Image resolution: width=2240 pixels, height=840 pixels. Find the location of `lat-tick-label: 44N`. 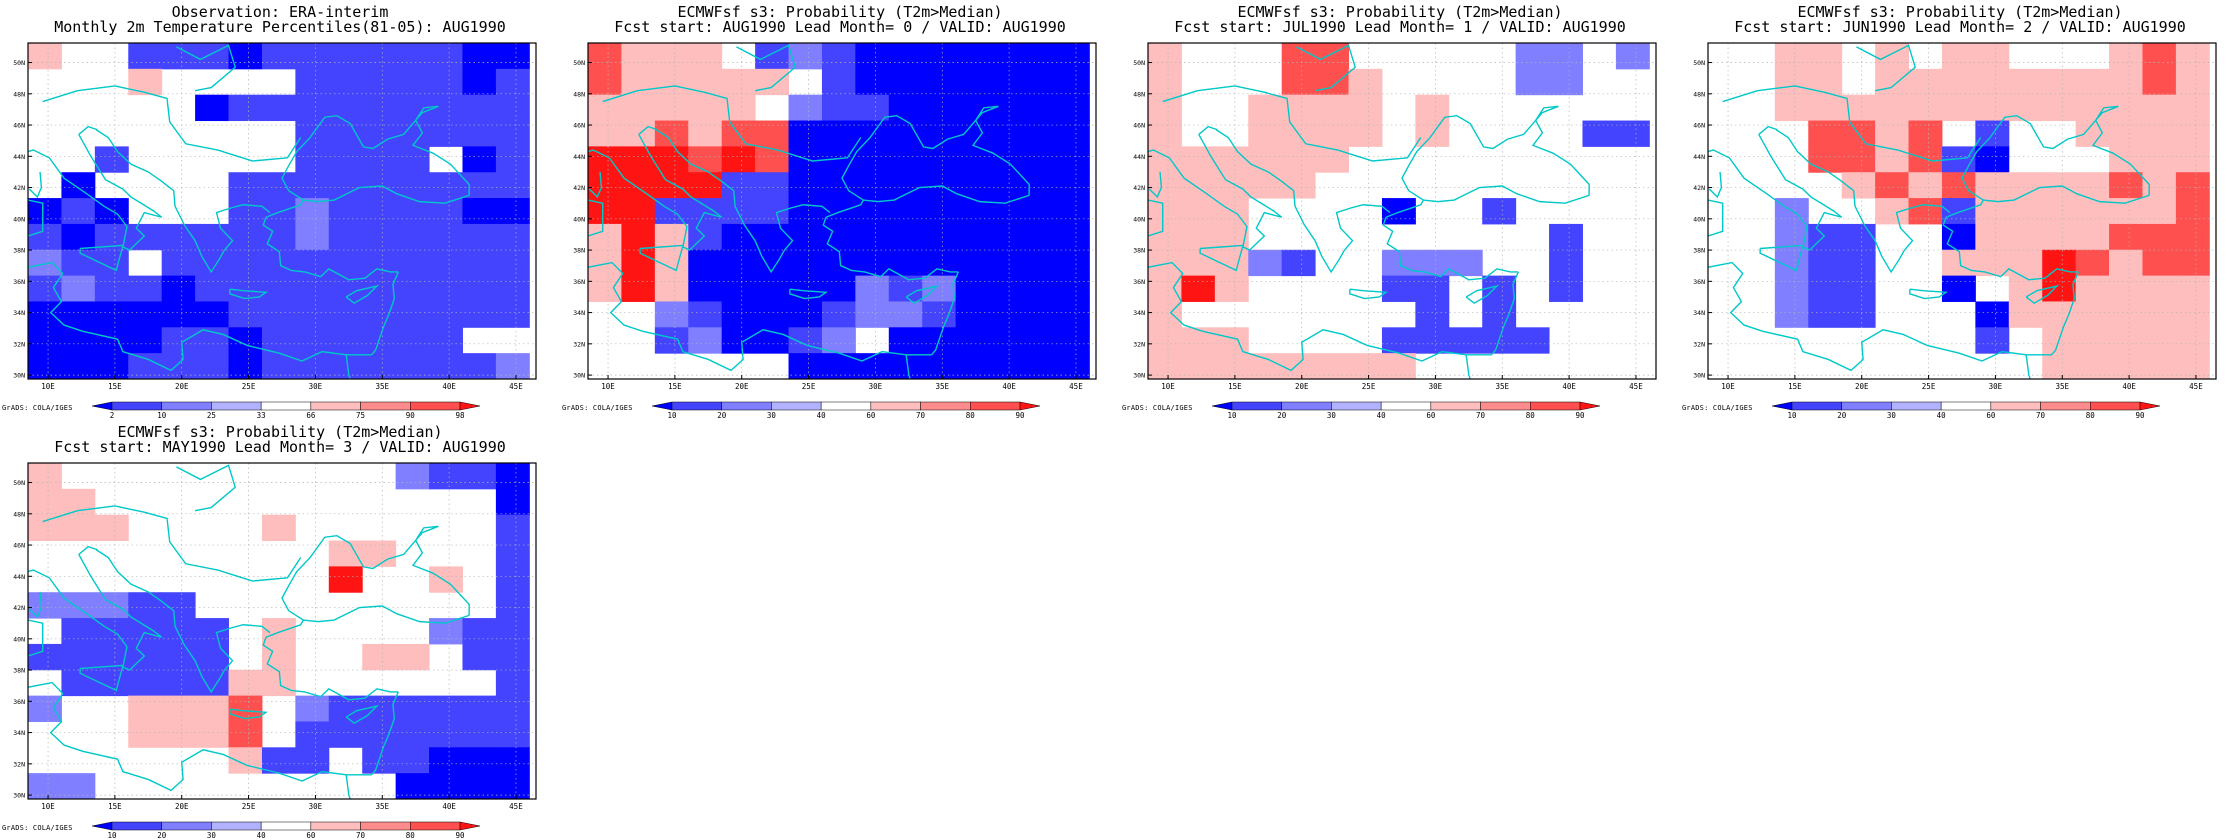

lat-tick-label: 44N is located at coordinates (19, 157).